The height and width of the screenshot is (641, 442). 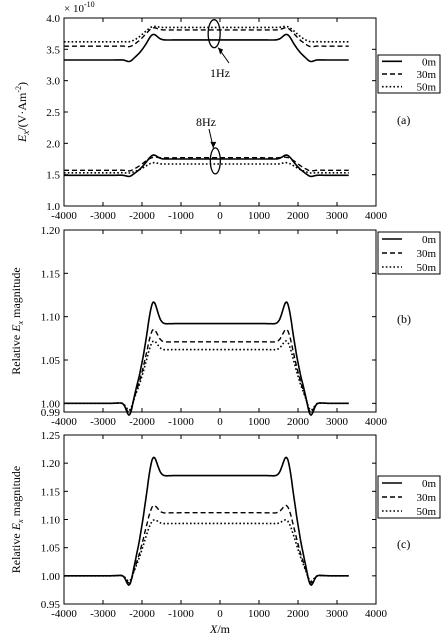 I want to click on annotation-1hz: 1Hz, so click(x=220, y=73).